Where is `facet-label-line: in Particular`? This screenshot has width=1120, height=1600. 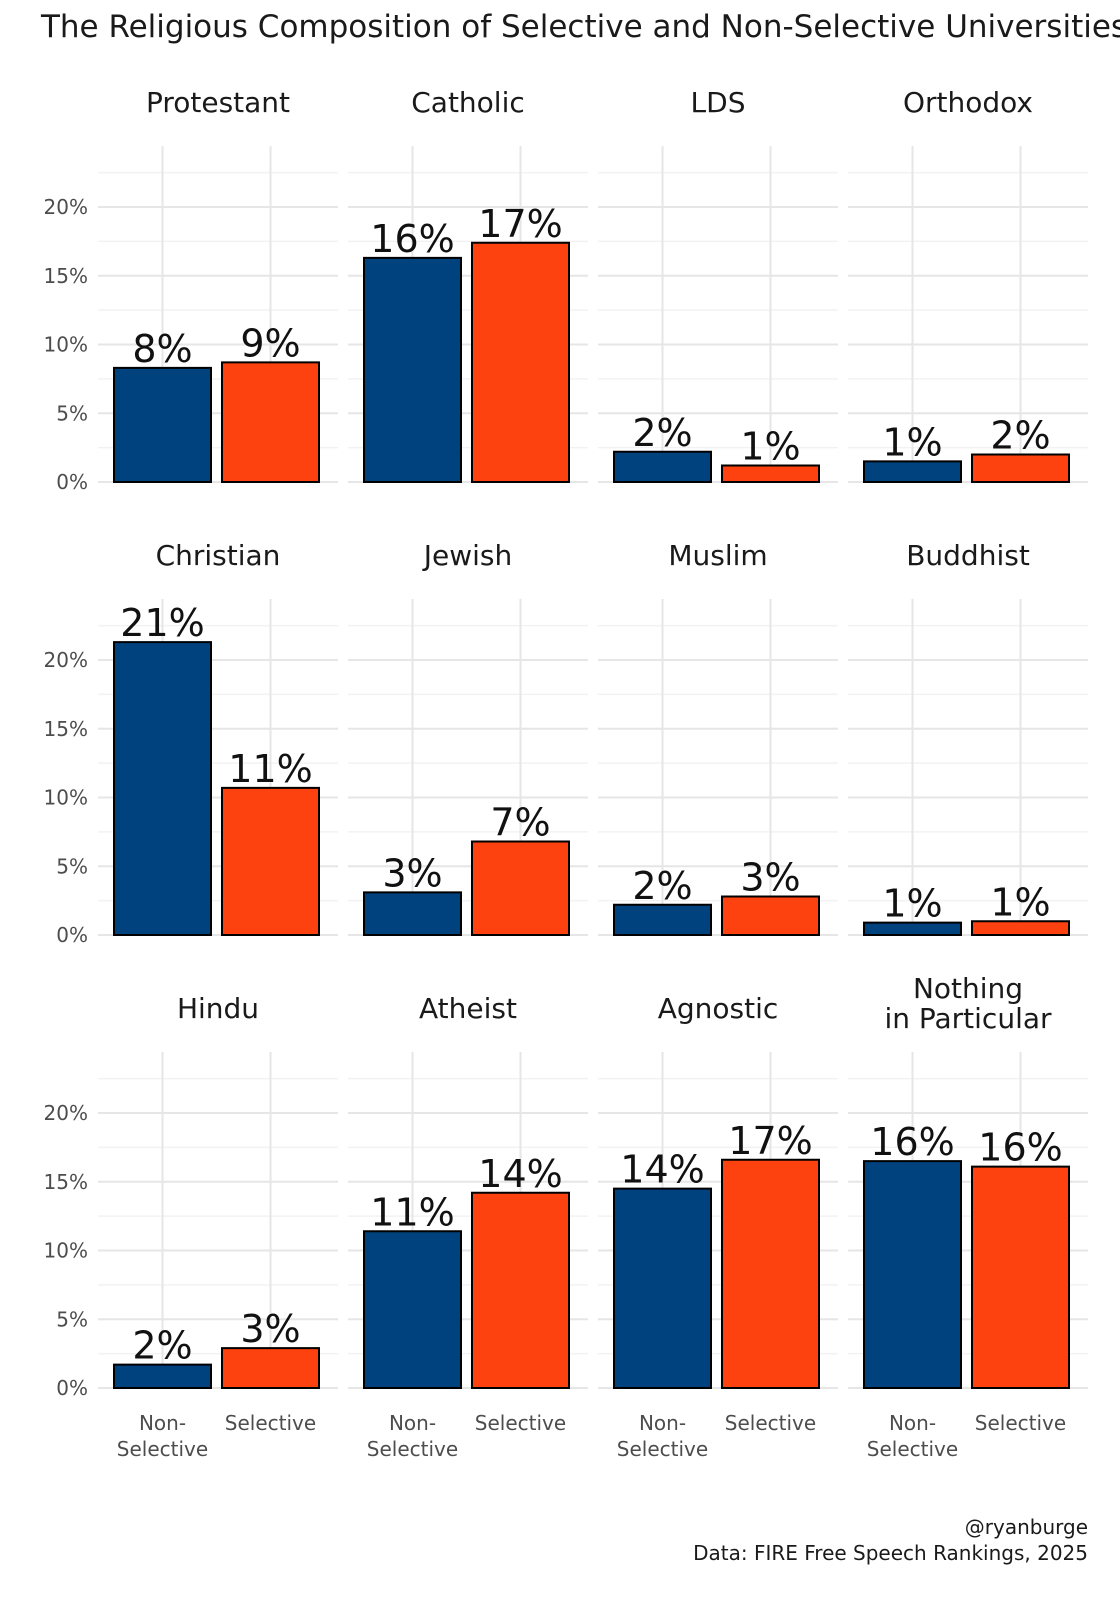 facet-label-line: in Particular is located at coordinates (968, 1018).